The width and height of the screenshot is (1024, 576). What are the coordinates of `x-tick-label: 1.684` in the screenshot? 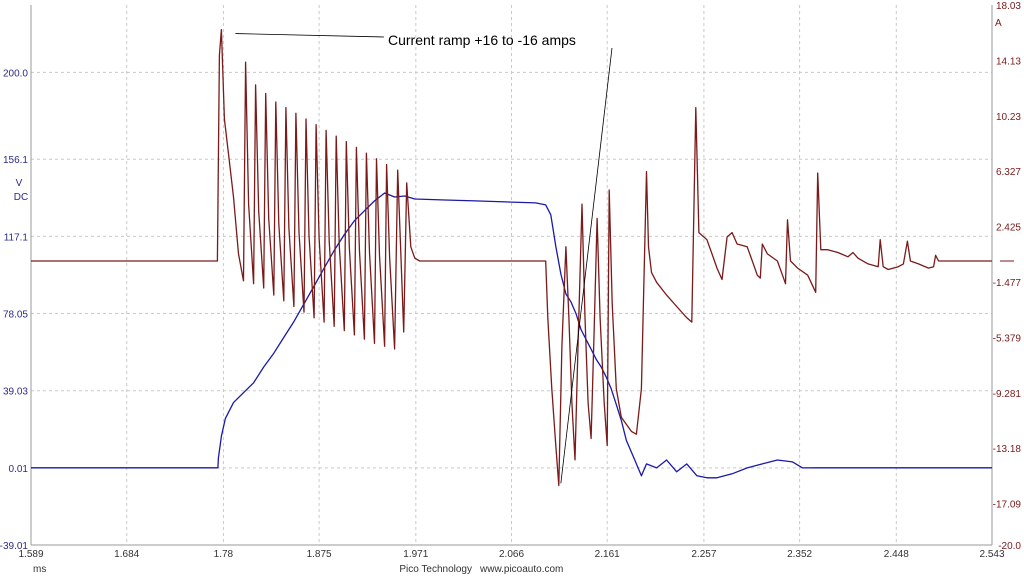 It's located at (126, 554).